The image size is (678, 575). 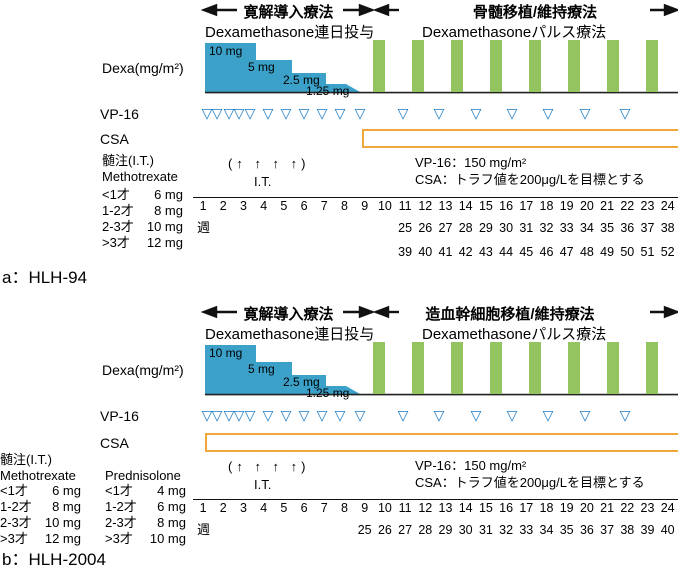 I want to click on arrow-left-icon, so click(x=381, y=10).